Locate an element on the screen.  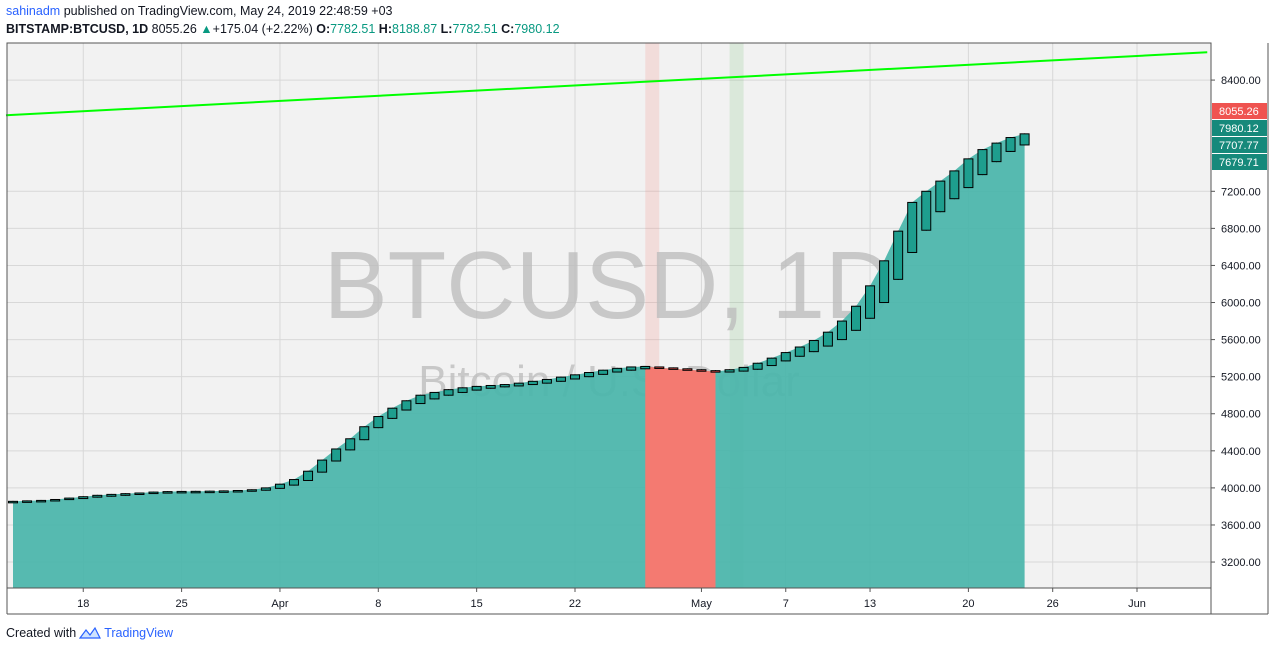
y-tick-label: 4000.00 is located at coordinates (1241, 489).